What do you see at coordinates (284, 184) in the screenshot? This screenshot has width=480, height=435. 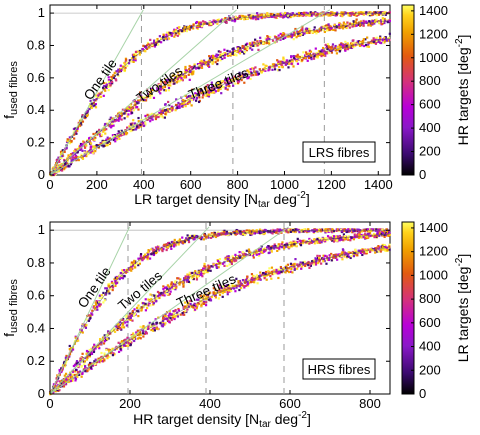 I see `x-tick-label: 1000` at bounding box center [284, 184].